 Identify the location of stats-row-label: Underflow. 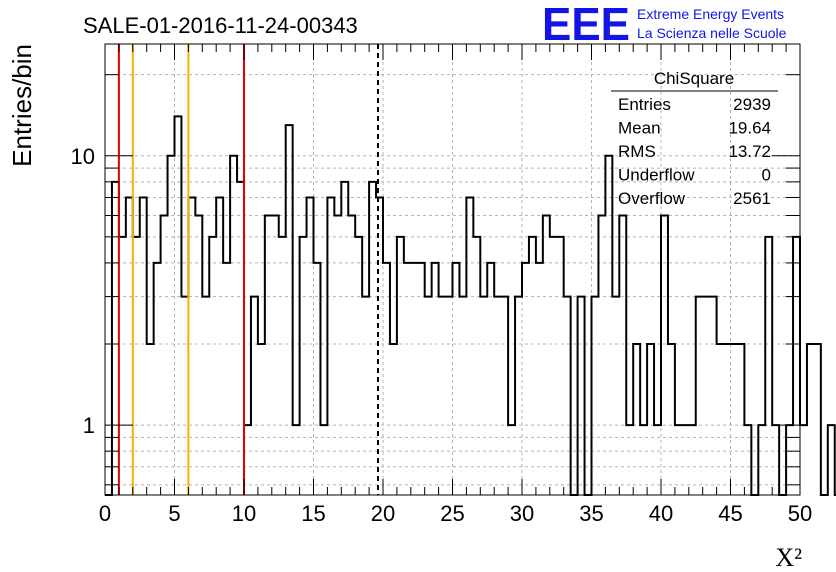
(656, 175).